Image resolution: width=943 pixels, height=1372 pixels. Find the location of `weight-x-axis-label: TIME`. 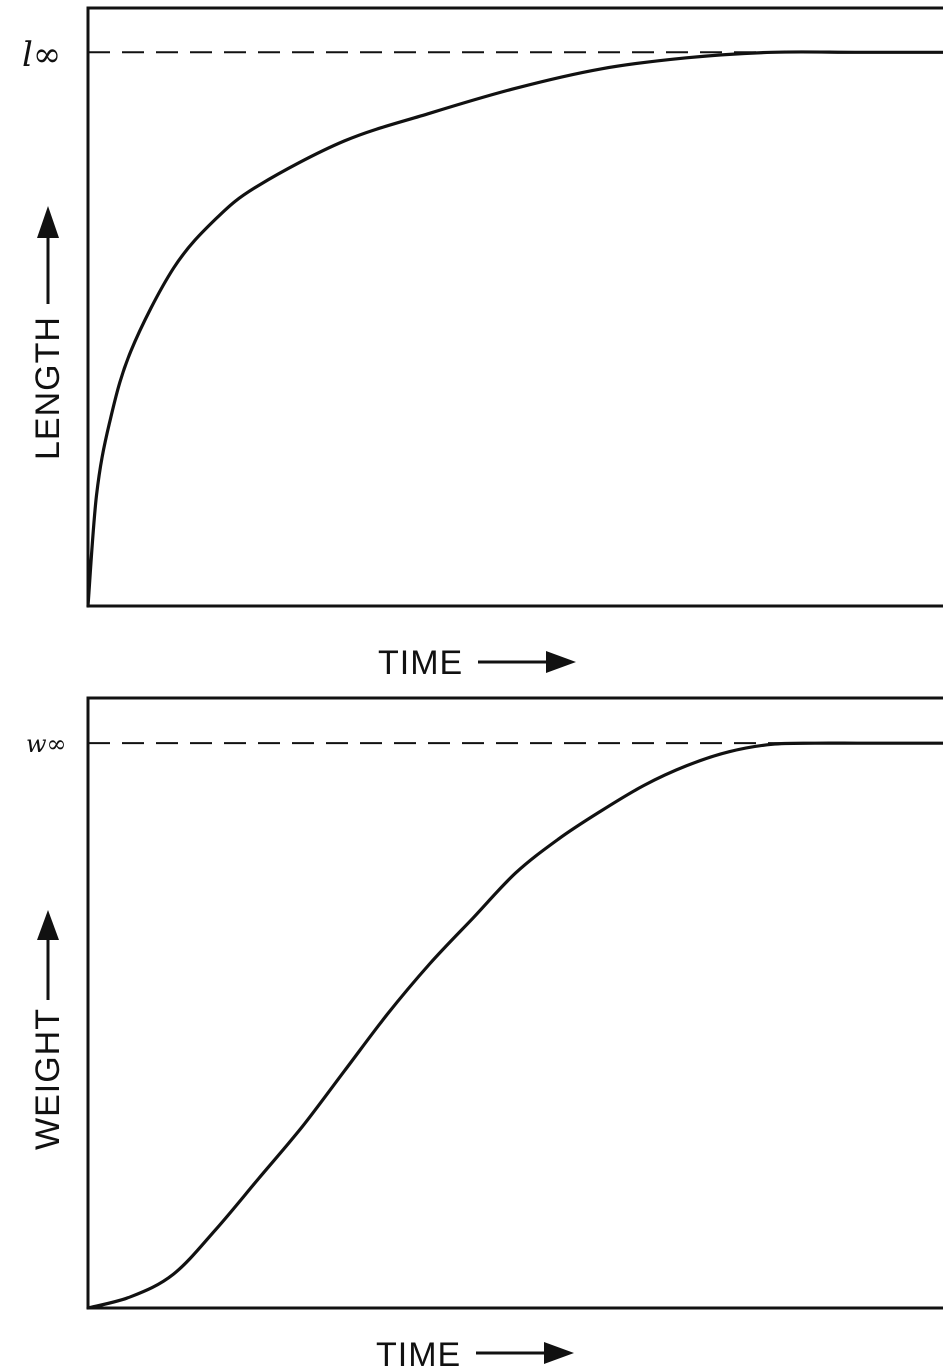

weight-x-axis-label: TIME is located at coordinates (418, 1354).